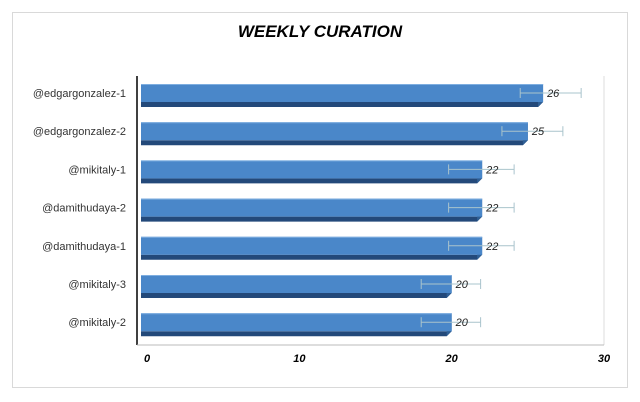  I want to click on x-tick-label: 0, so click(147, 359).